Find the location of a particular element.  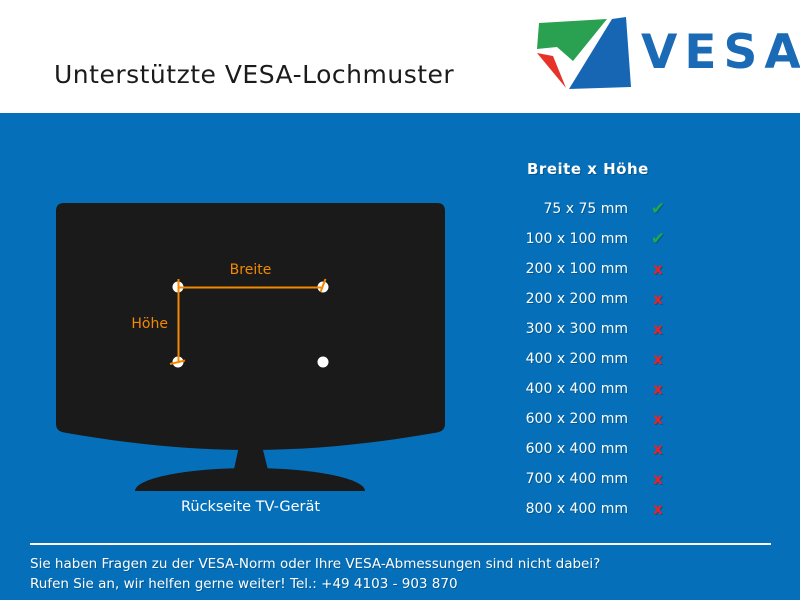

page-title: Unterstützte VESA-Lochmuster is located at coordinates (254, 74).